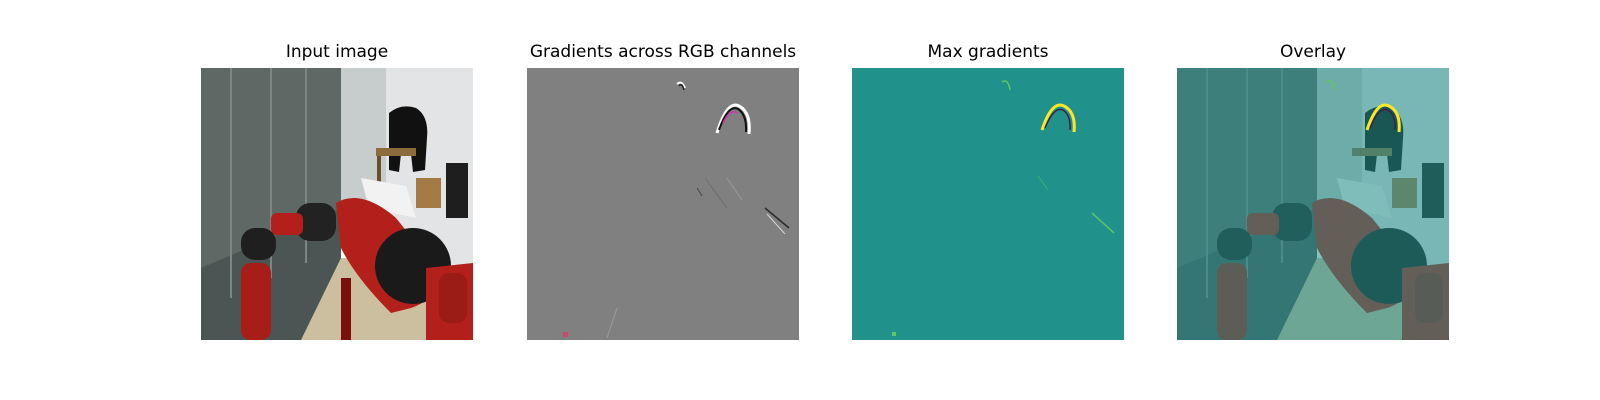  Describe the element at coordinates (457, 190) in the screenshot. I see `computer-tower` at that location.